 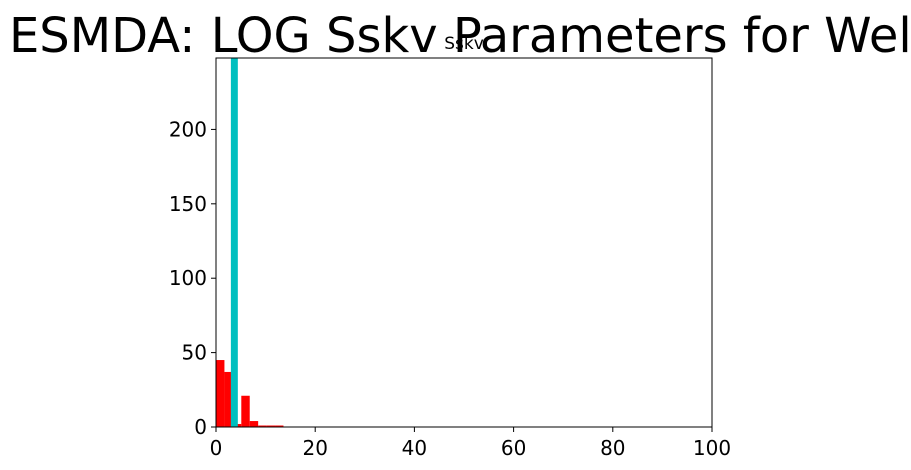 What do you see at coordinates (712, 448) in the screenshot?
I see `x-tick-label: 100` at bounding box center [712, 448].